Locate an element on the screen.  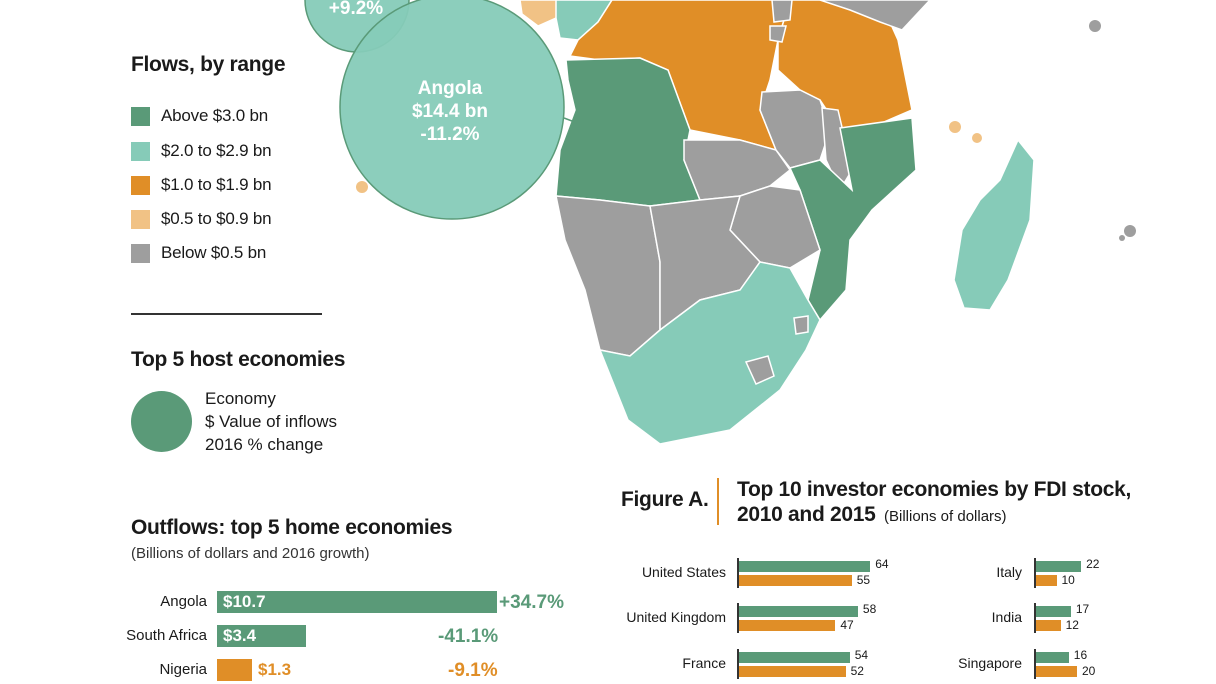
bubble-angola is located at coordinates (452, 110).